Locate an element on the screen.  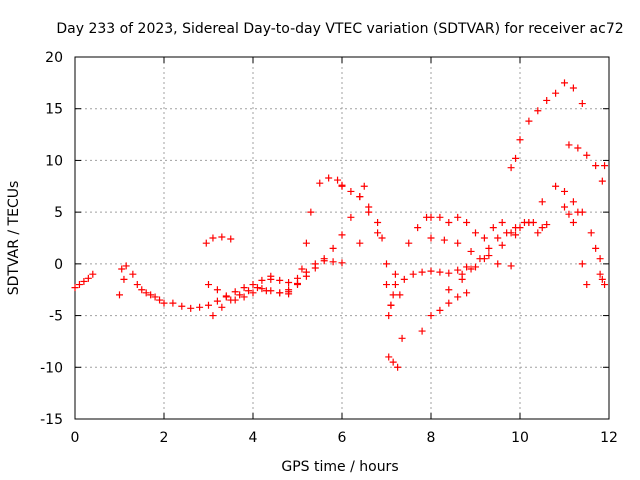
x-tick-label: 2 is located at coordinates (164, 438).